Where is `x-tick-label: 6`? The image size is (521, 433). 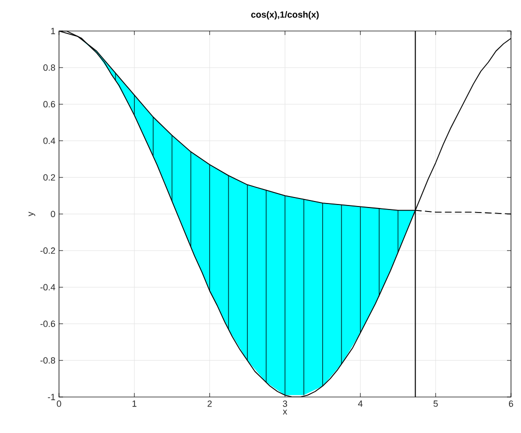
x-tick-label: 6 is located at coordinates (511, 403).